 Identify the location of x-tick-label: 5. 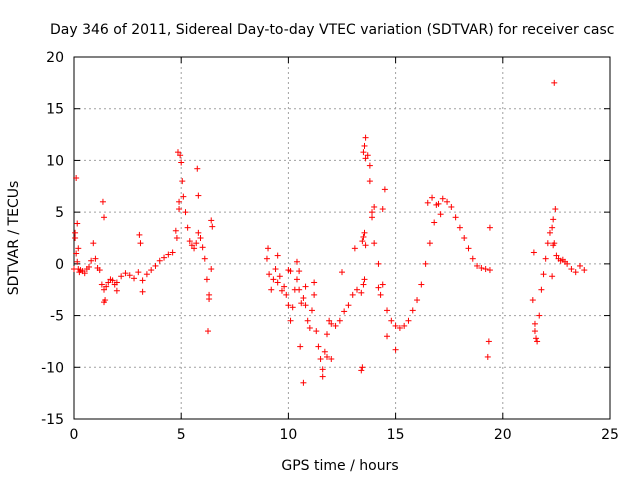
(181, 435).